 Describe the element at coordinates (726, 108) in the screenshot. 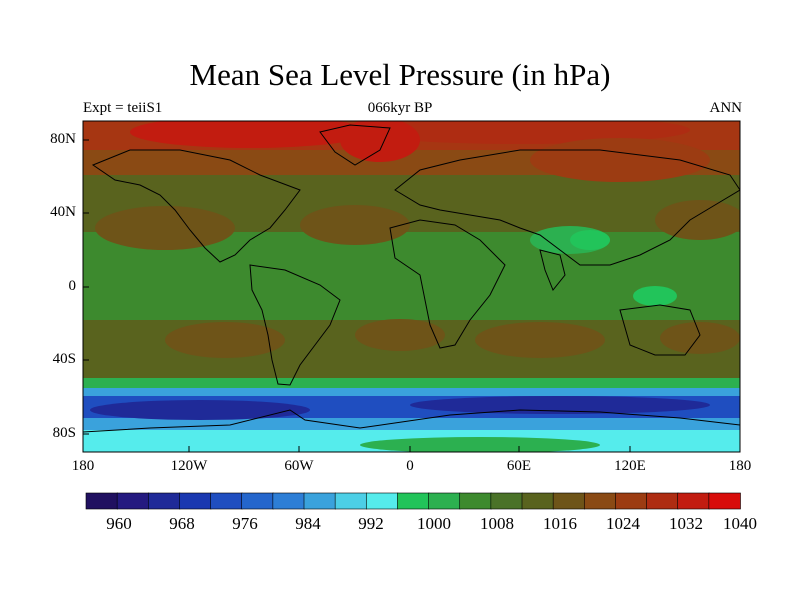

I see `season-label: ANN` at that location.